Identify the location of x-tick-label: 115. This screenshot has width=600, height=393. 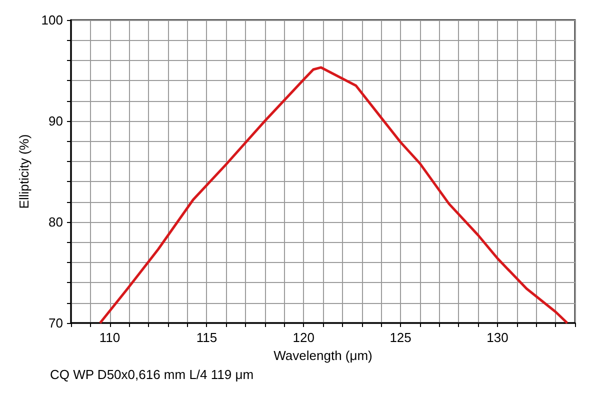
(207, 337).